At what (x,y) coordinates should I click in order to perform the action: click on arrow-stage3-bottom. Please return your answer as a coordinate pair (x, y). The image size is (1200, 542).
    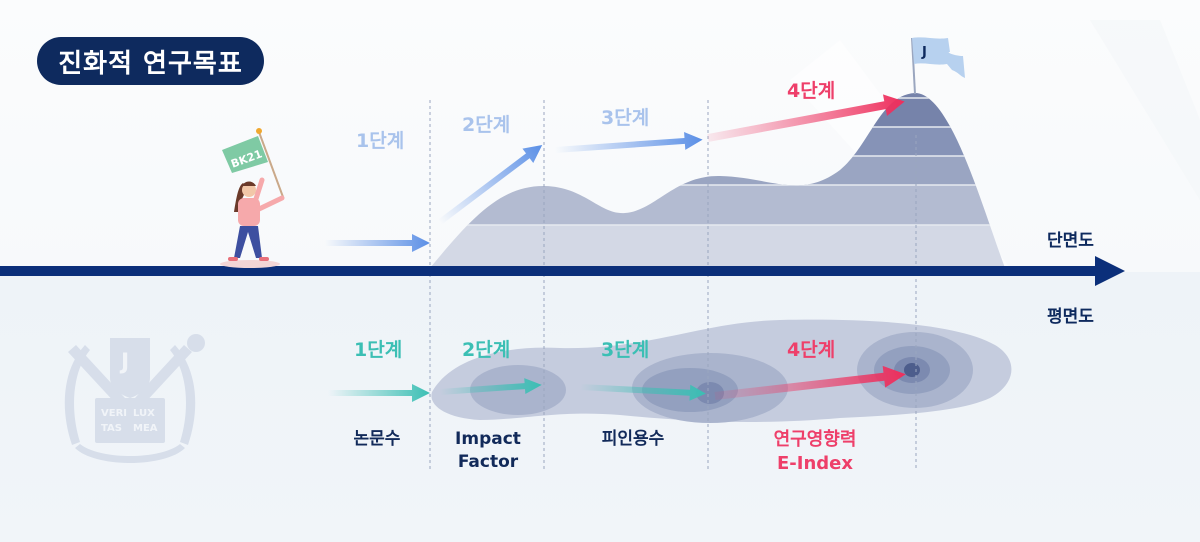
    Looking at the image, I should click on (642, 392).